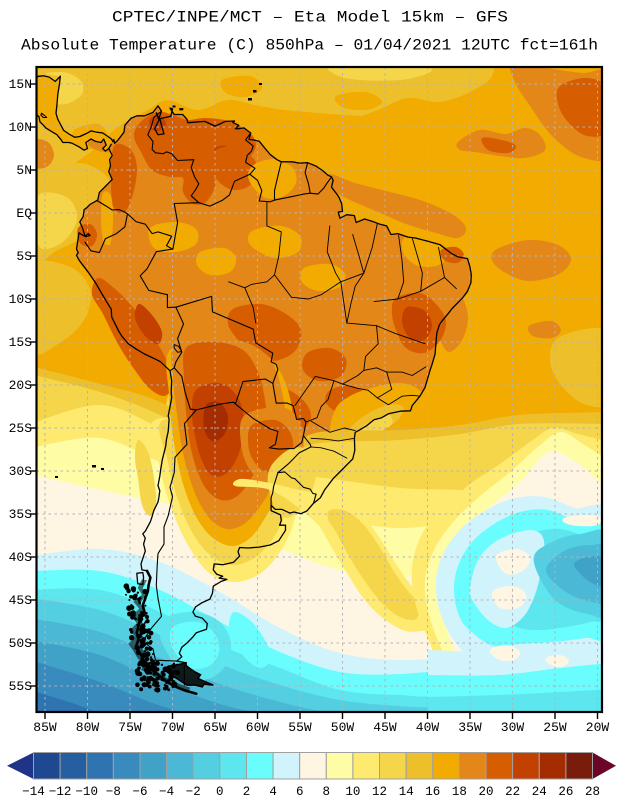 The width and height of the screenshot is (618, 805). What do you see at coordinates (21, 643) in the screenshot?
I see `svg-text: 50S` at bounding box center [21, 643].